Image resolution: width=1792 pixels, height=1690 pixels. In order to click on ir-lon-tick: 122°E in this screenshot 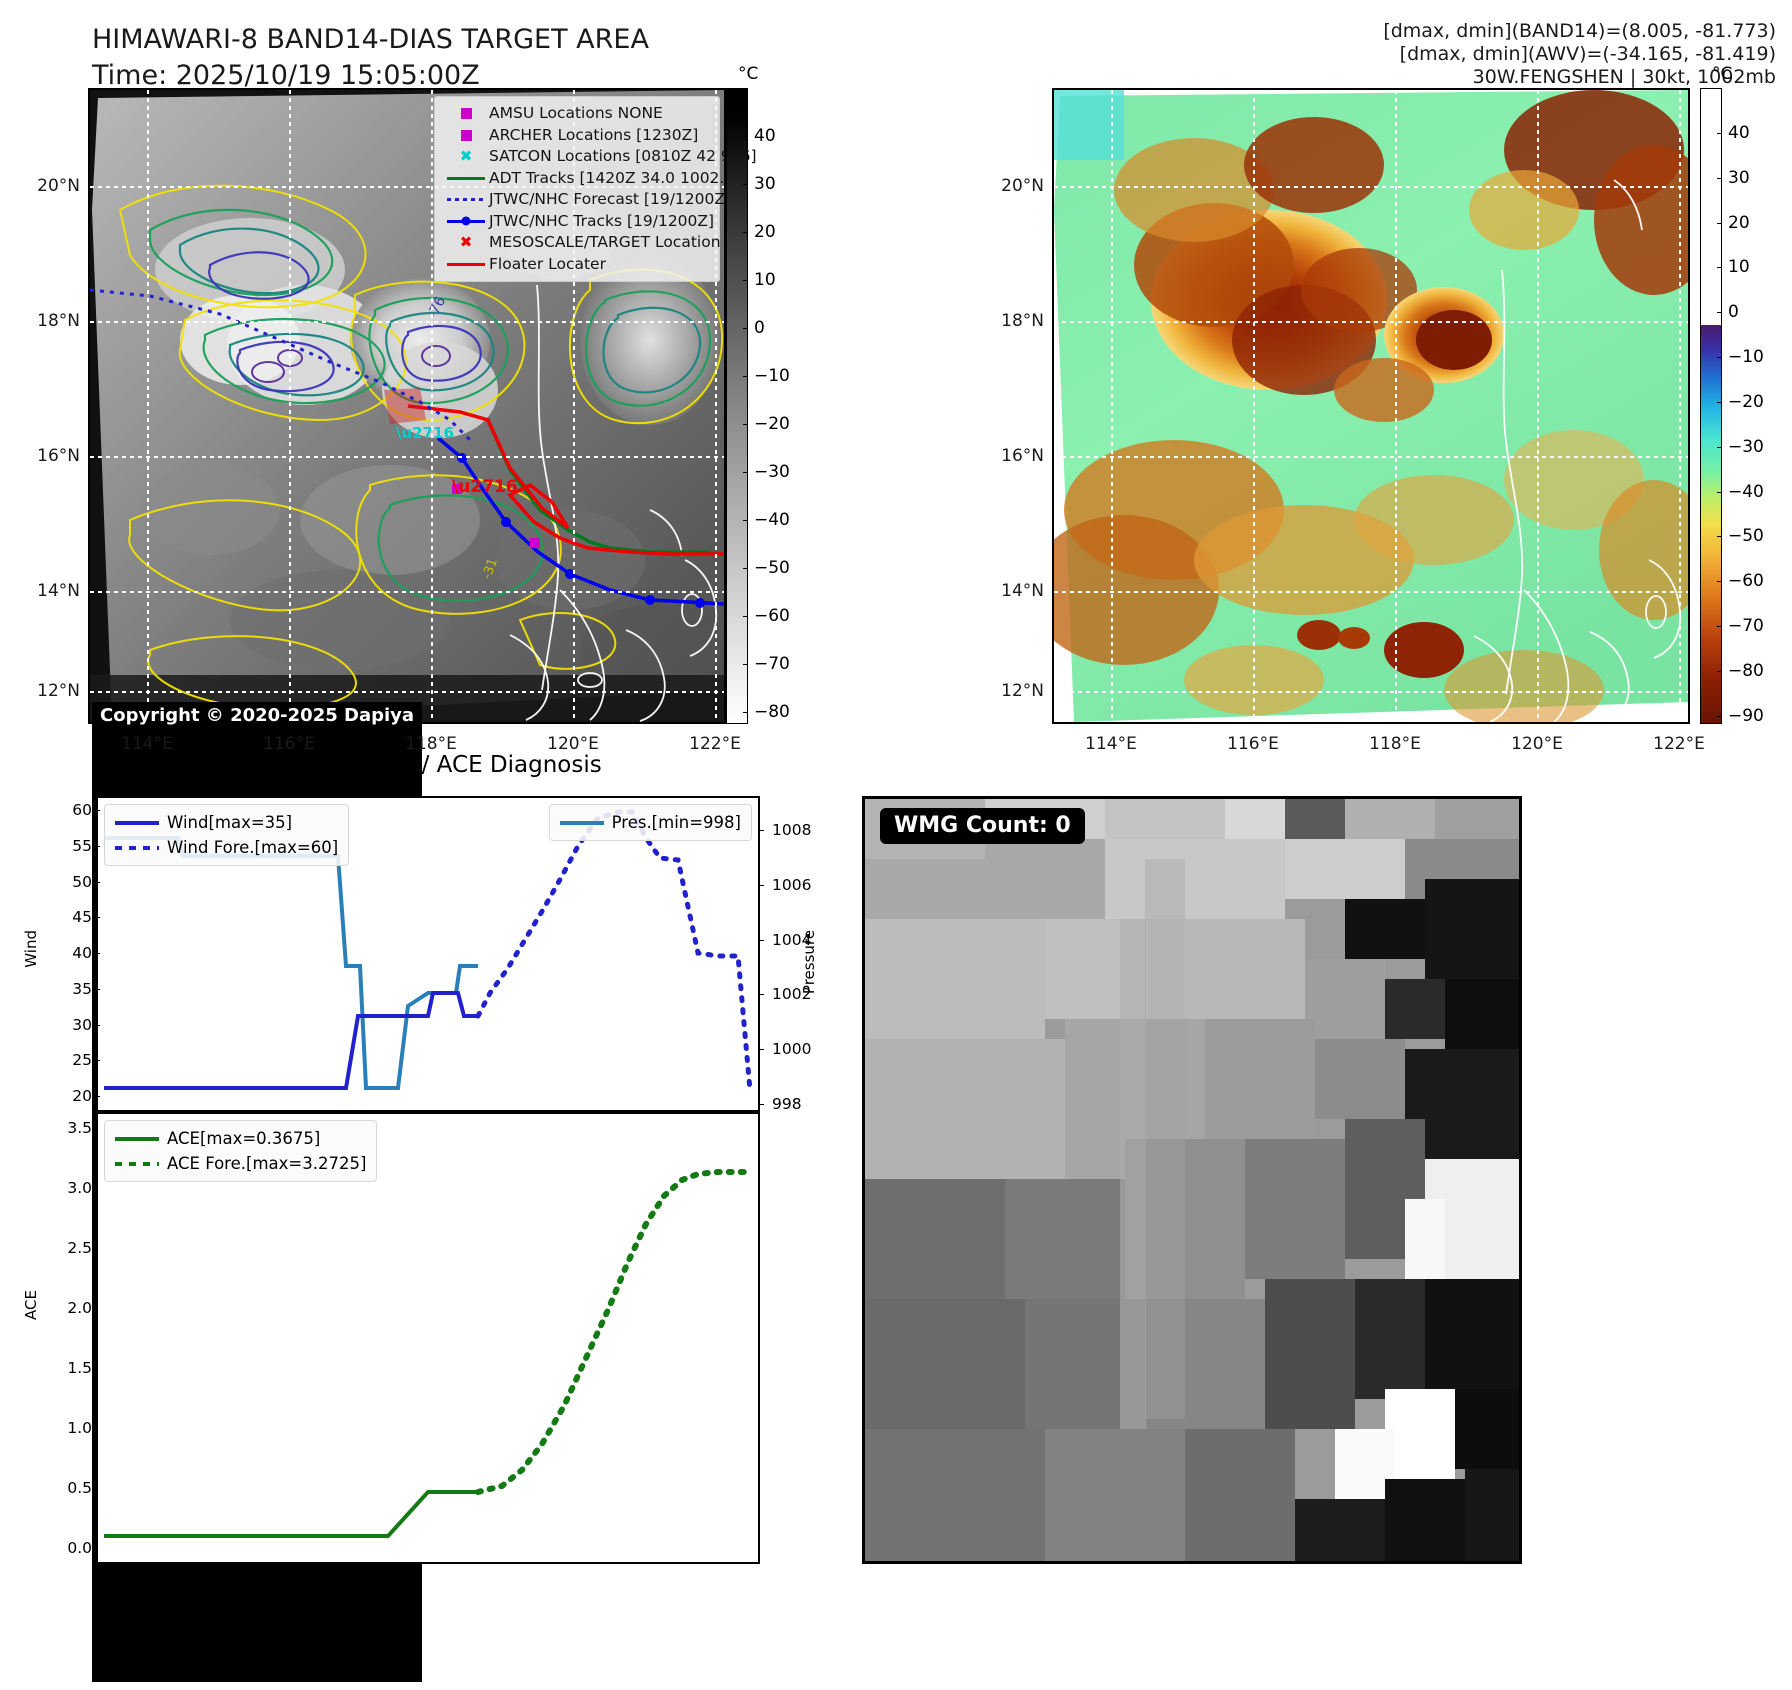, I will do `click(715, 744)`.